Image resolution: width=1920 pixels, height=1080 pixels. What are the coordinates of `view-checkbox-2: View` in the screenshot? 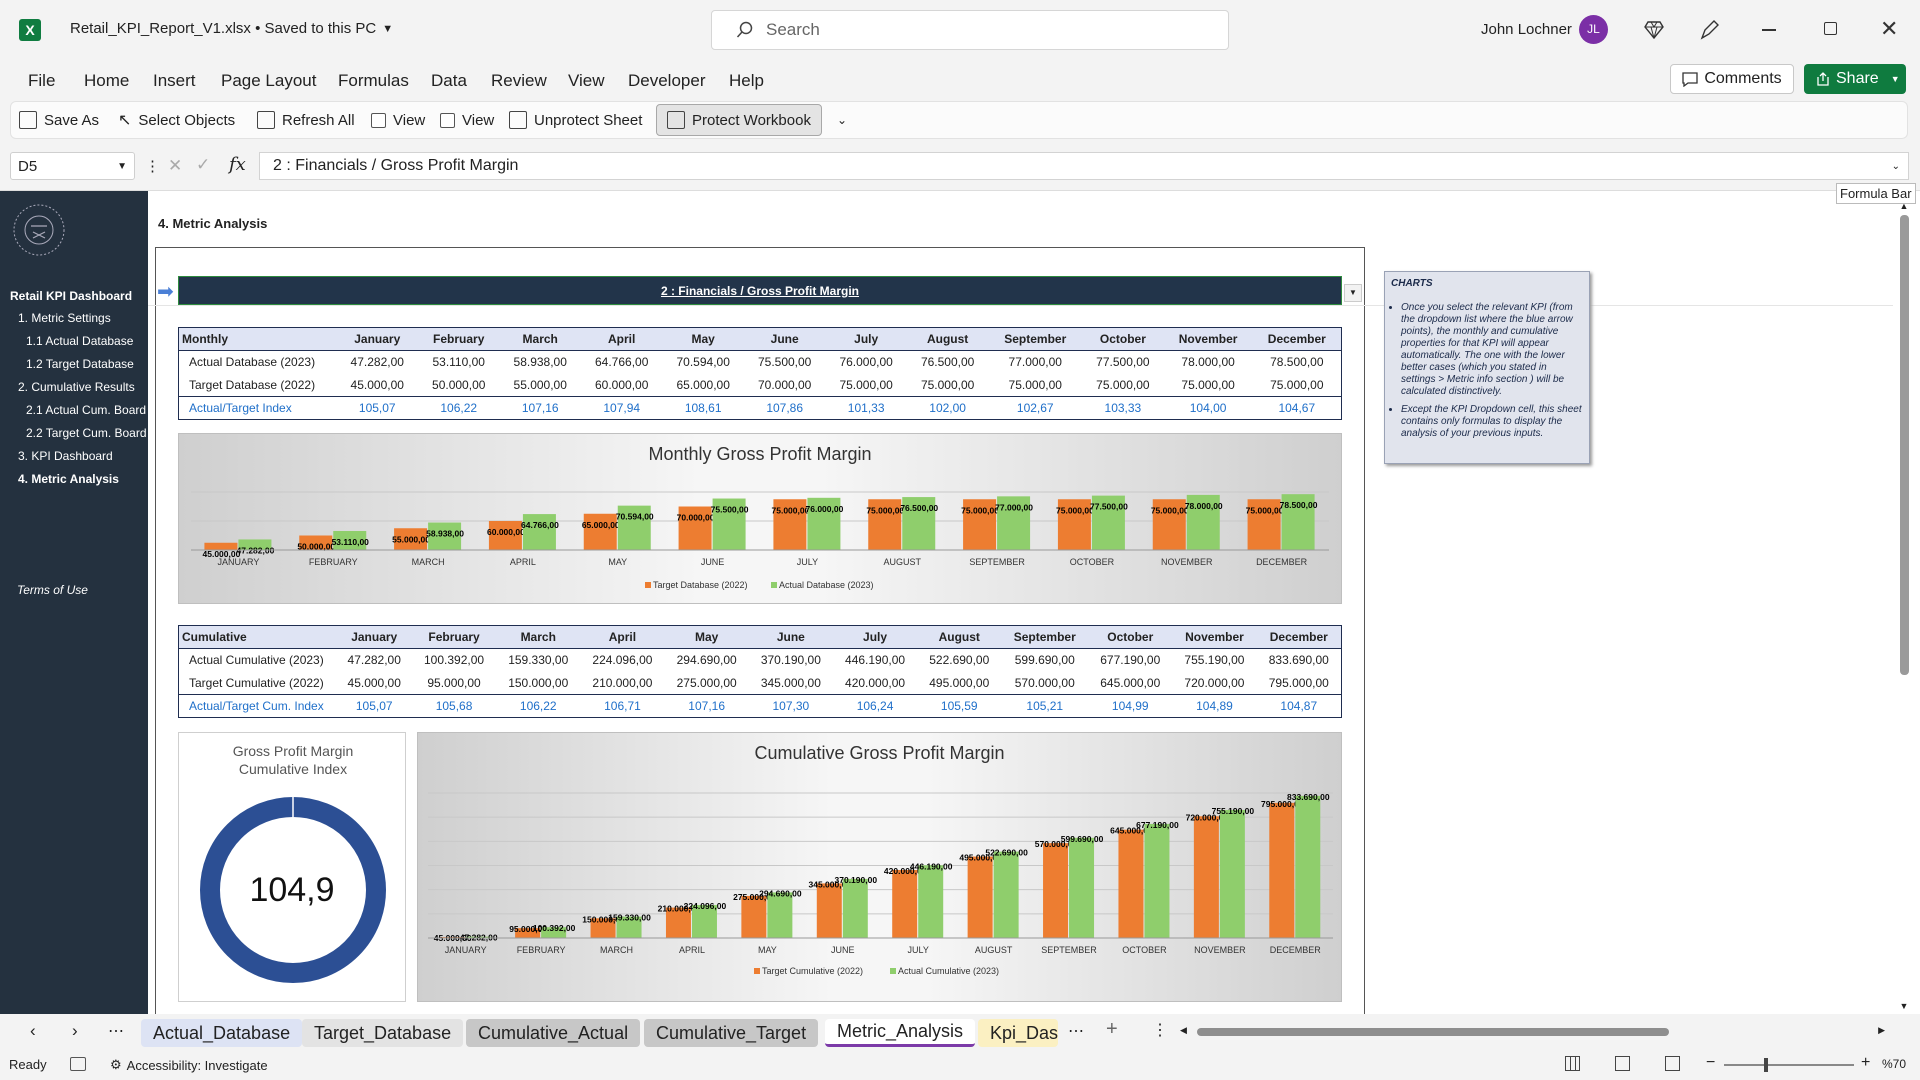 It's located at (467, 120).